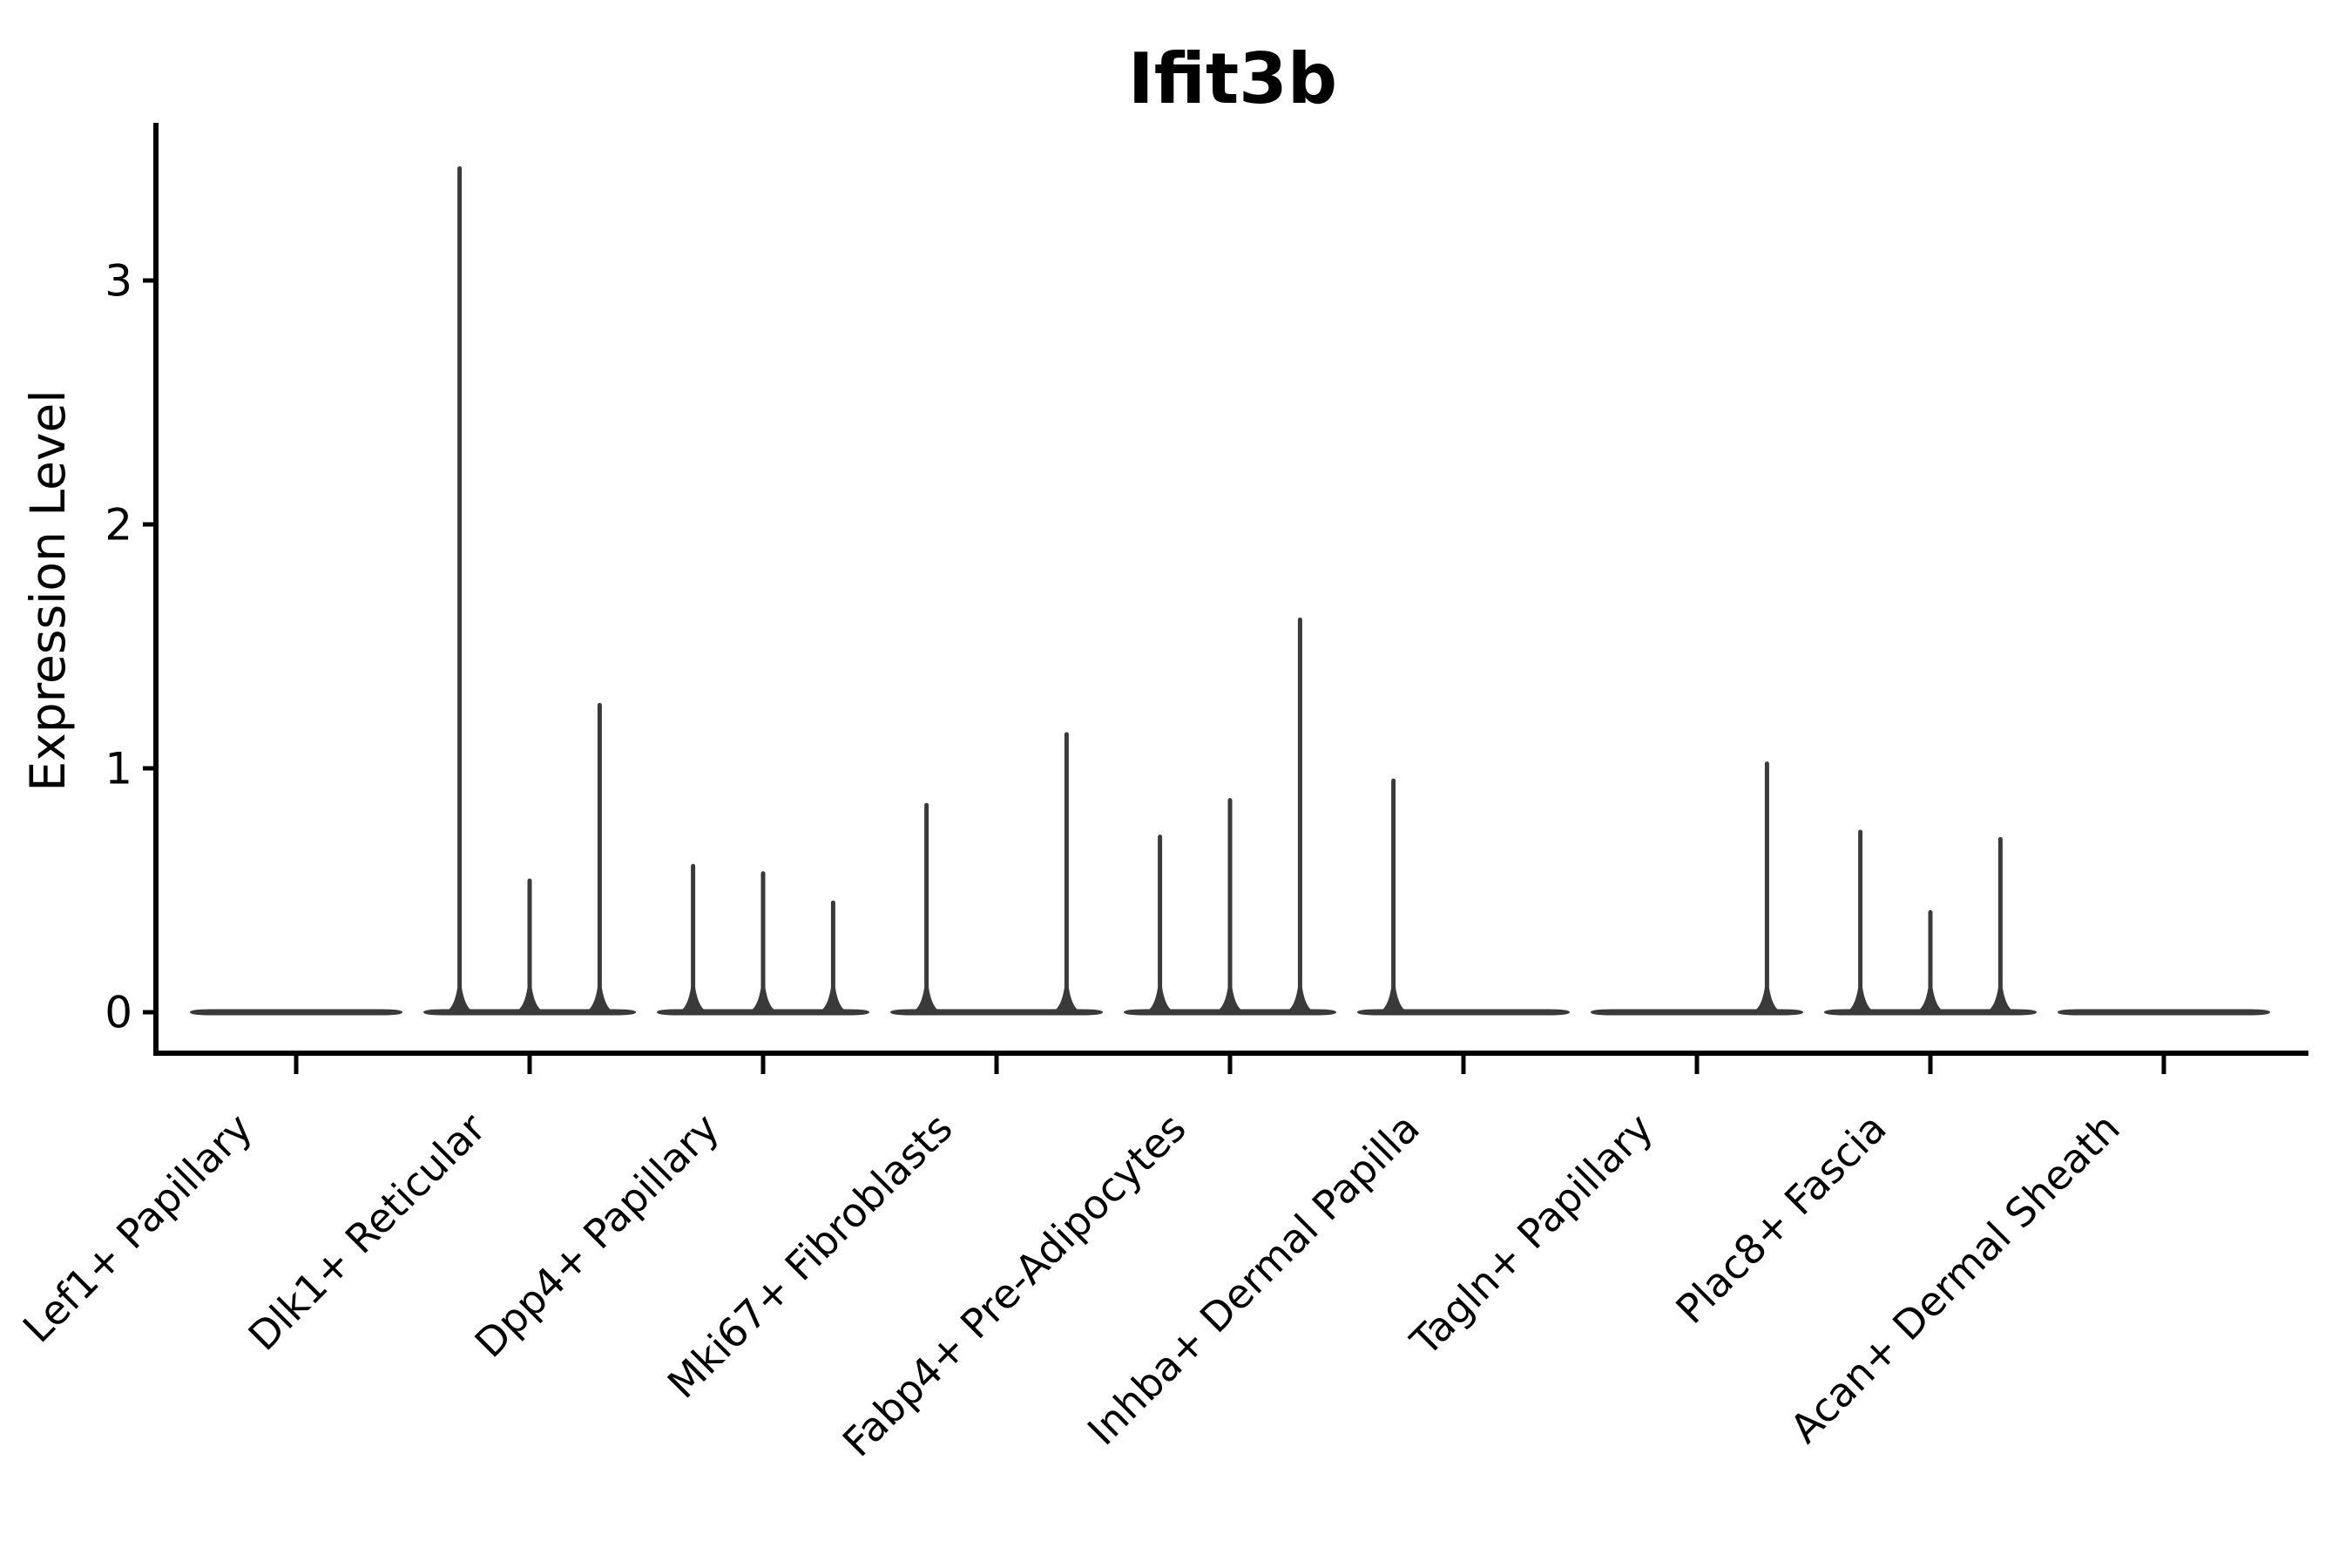 The width and height of the screenshot is (2352, 1568). Describe the element at coordinates (119, 1013) in the screenshot. I see `y-tick-label: 0` at that location.